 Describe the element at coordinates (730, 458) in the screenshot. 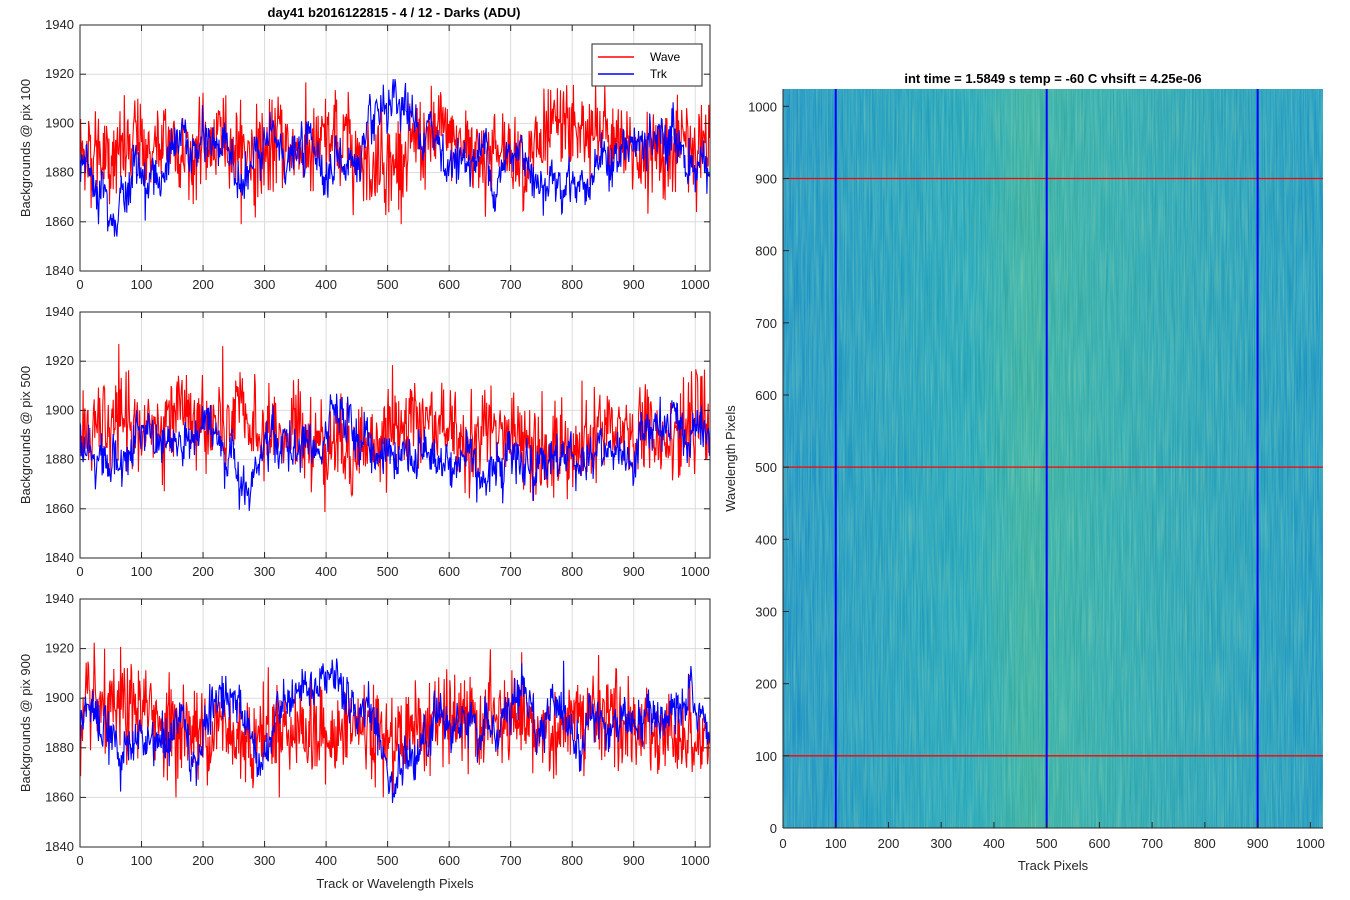

I see `heatmap-y-axis-label: Wavelength Pixels` at that location.